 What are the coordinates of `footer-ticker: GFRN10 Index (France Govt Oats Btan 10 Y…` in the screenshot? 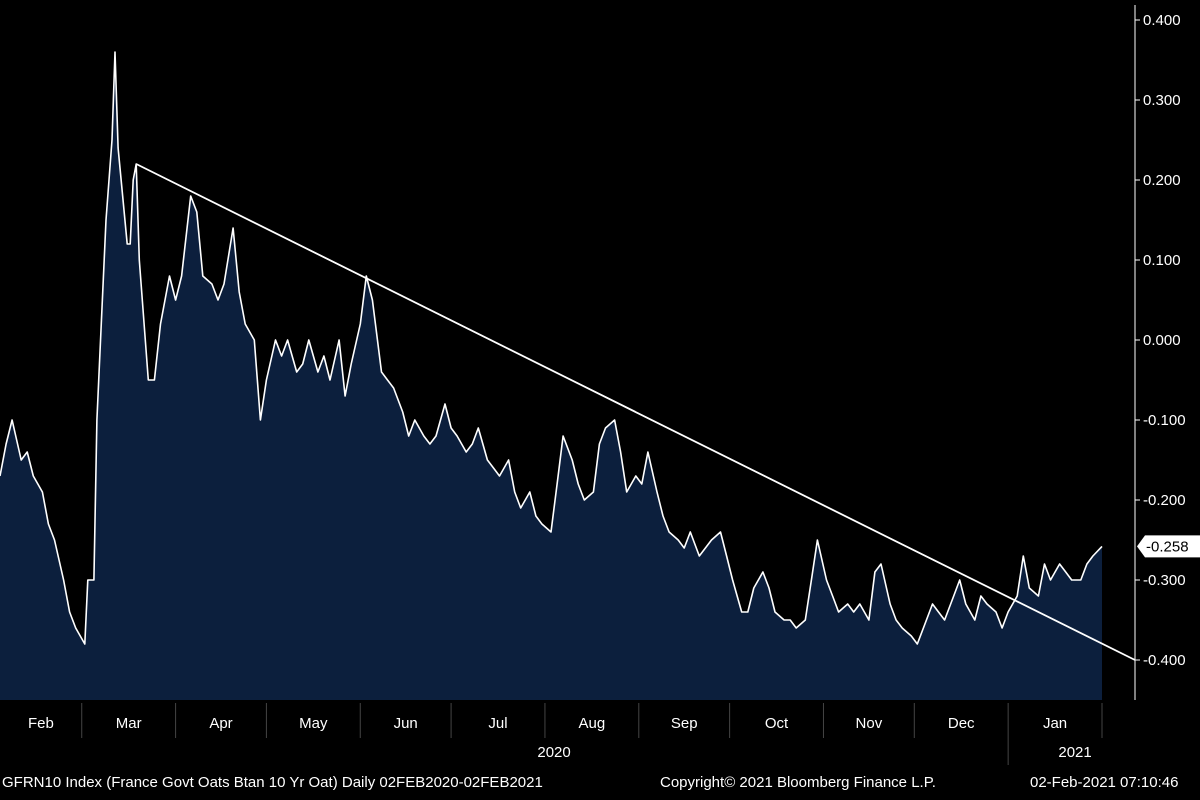 It's located at (272, 782).